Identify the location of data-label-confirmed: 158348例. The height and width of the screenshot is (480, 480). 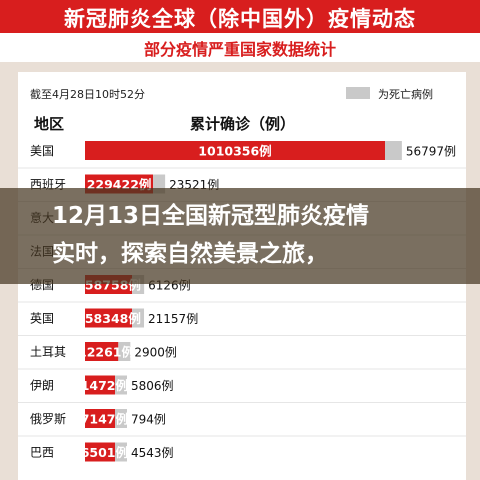
(108, 318).